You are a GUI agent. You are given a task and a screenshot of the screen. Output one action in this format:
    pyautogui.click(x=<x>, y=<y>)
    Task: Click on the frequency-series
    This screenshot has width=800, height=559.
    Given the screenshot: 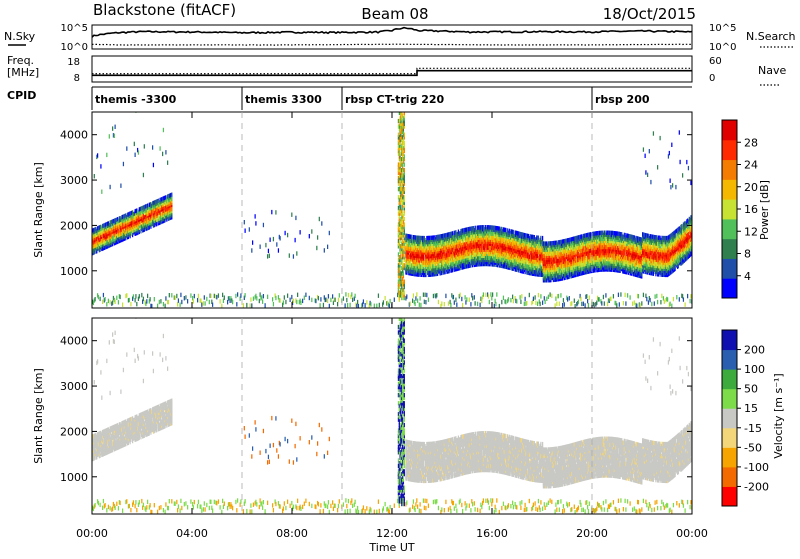 What is the action you would take?
    pyautogui.click(x=392, y=73)
    